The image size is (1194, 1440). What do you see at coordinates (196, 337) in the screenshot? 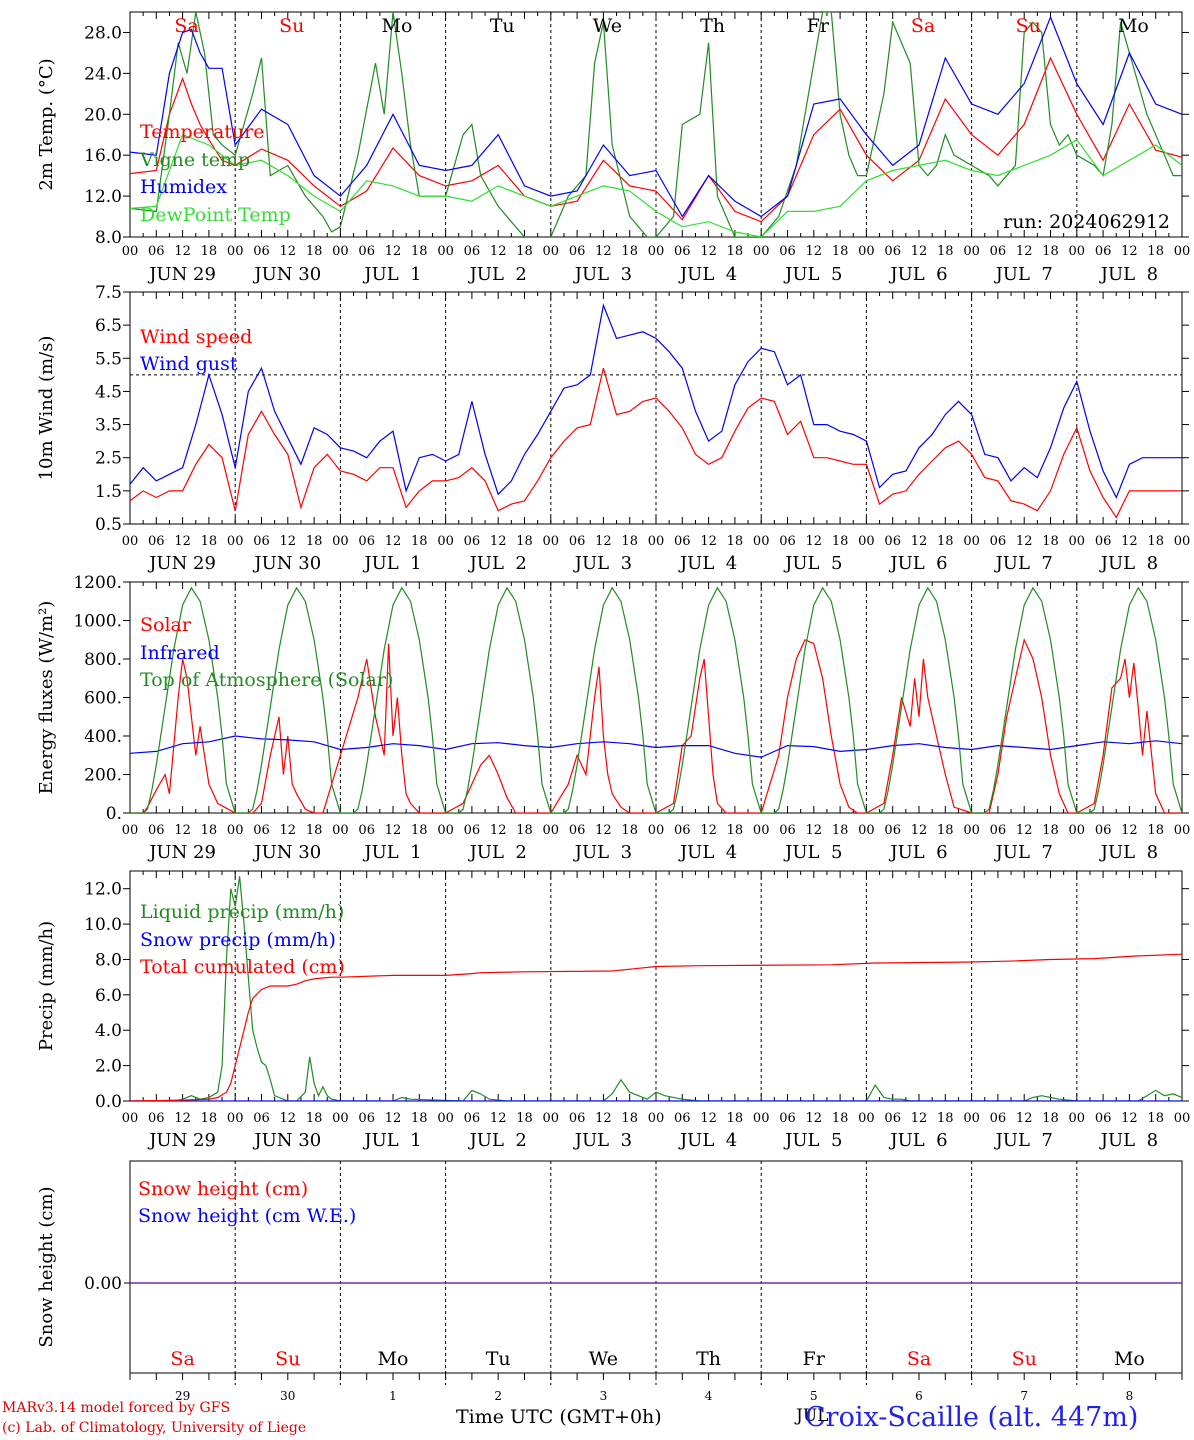
I see `legend-entry: Wind speed` at bounding box center [196, 337].